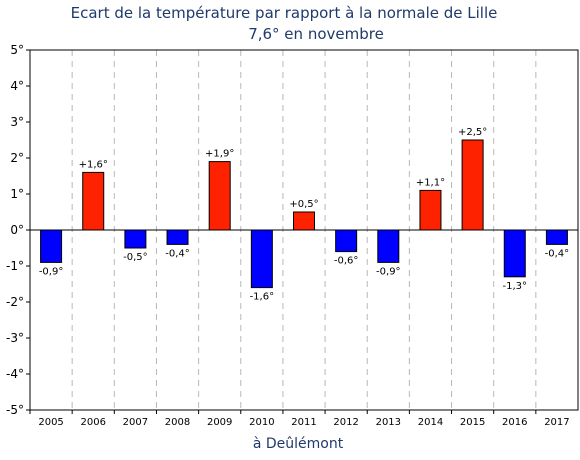  Describe the element at coordinates (472, 422) in the screenshot. I see `x-tick-label: 2015` at that location.